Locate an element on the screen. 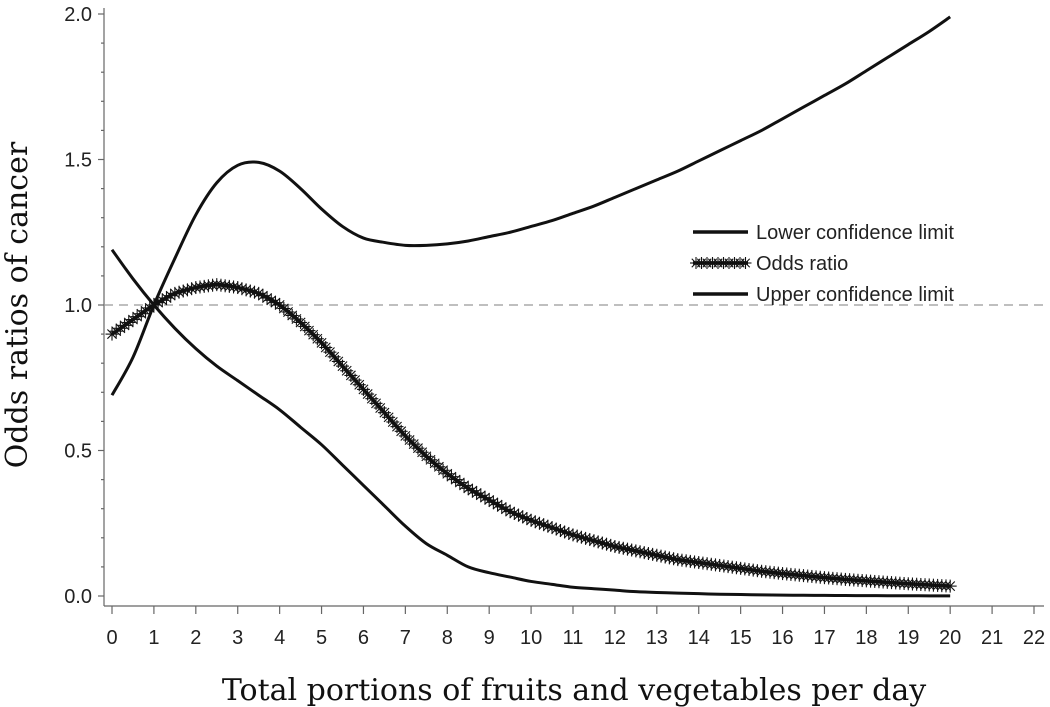 The image size is (1050, 707). x-ticks: 0 1 2 3 4 5 6 7 8 9 10 11 12 13 14 15 16 17 18 19 20 21 22 is located at coordinates (575, 627).